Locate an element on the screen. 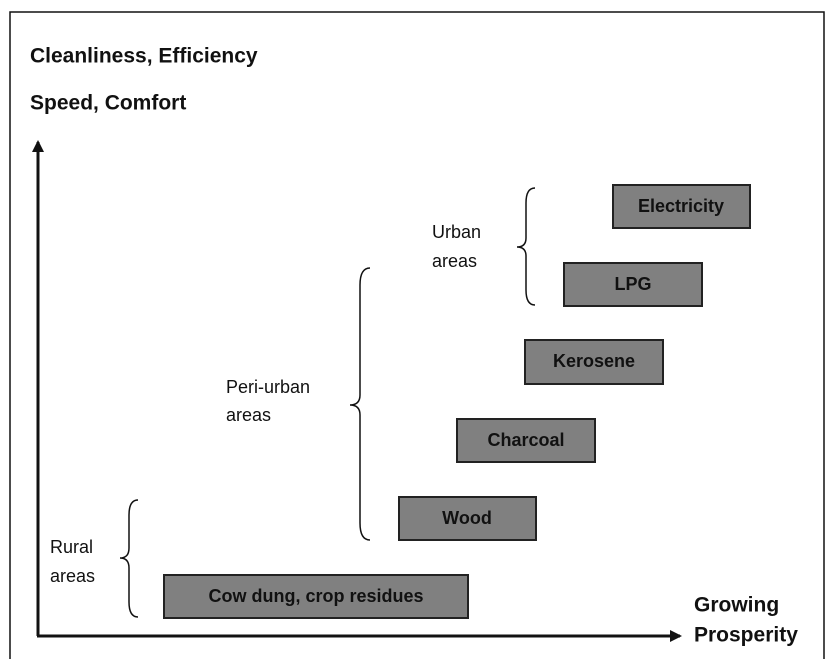 The image size is (826, 659). group-label: Peri-urban is located at coordinates (268, 387).